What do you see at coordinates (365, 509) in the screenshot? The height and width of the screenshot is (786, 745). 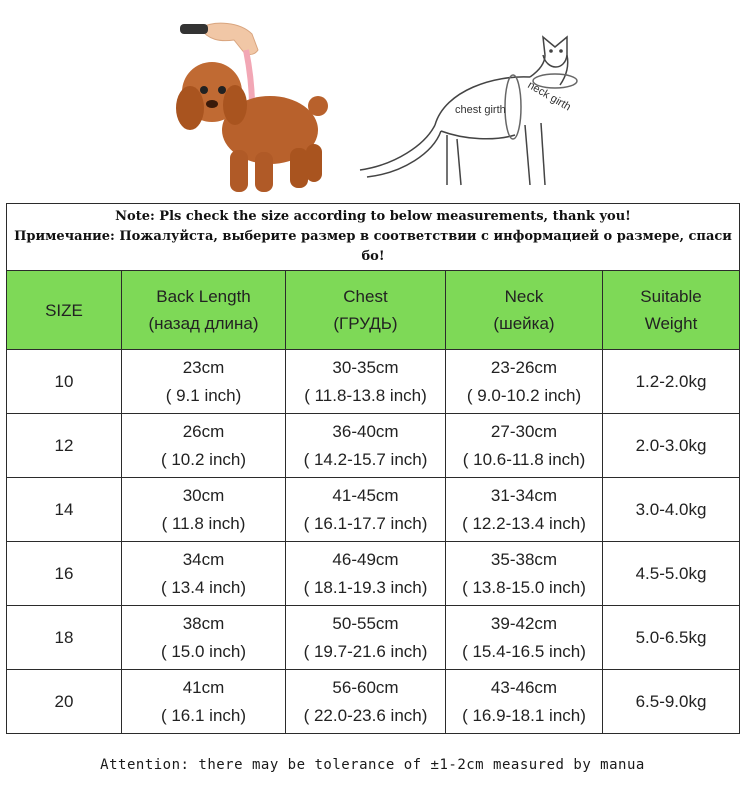 I see `chest-cell: 41-45cm( 16.1-17.7 inch)` at bounding box center [365, 509].